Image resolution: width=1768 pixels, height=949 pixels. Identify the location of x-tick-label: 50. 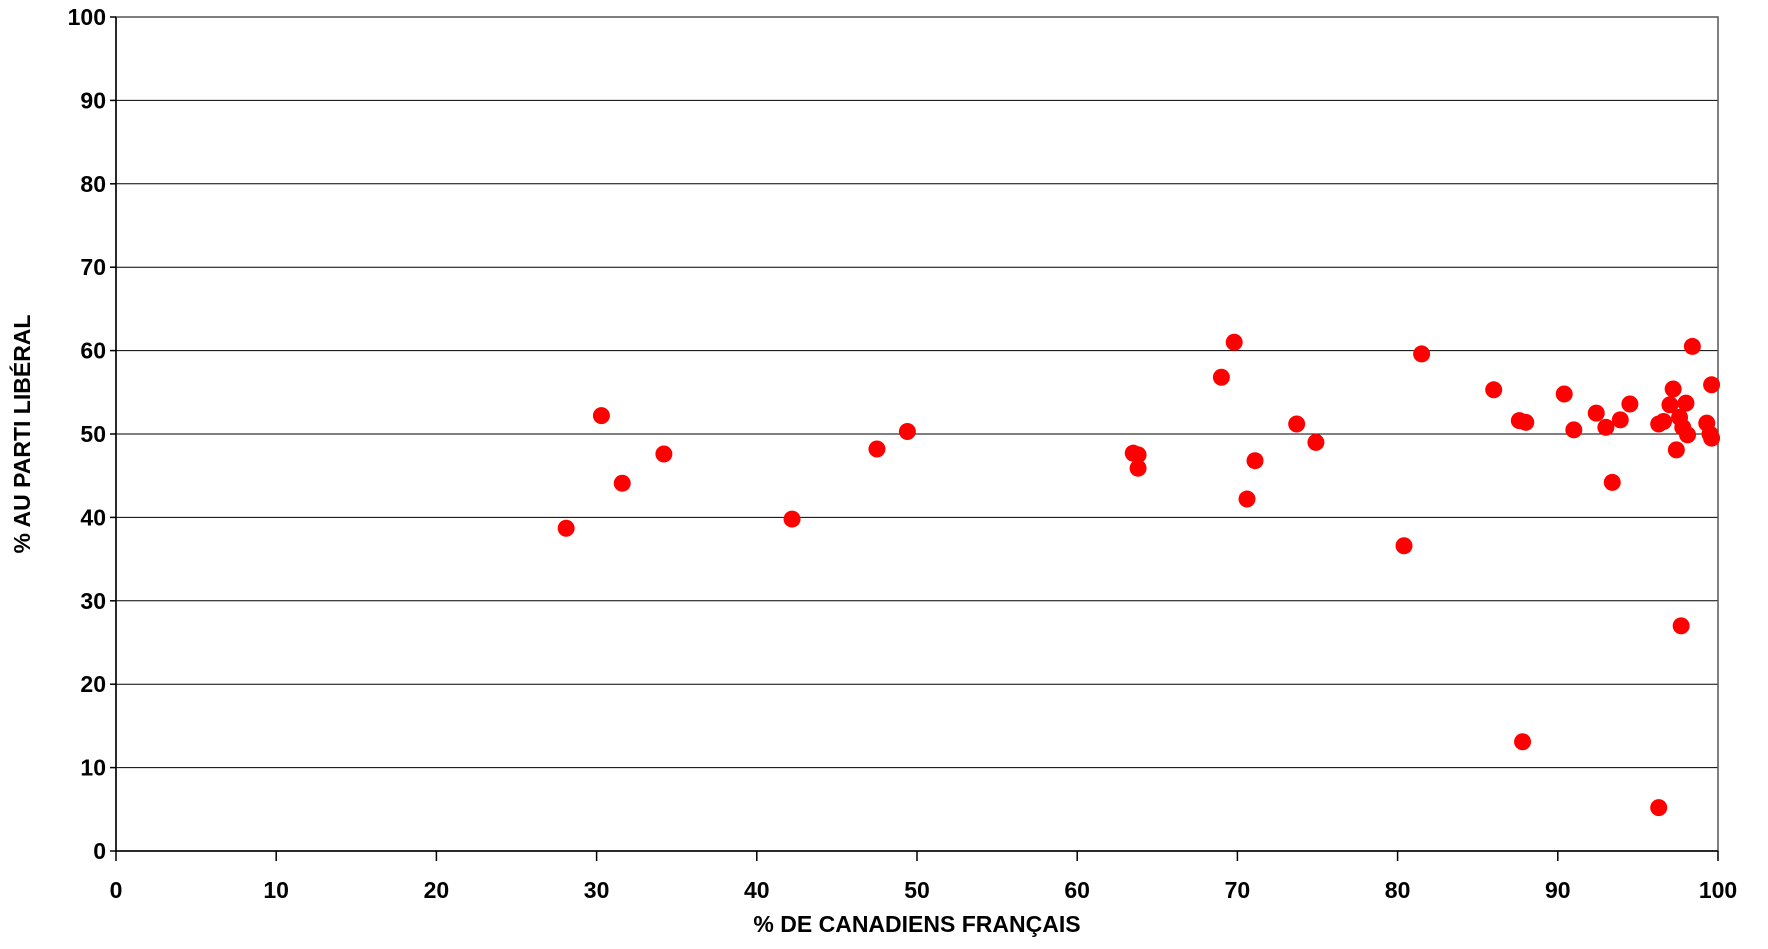
(917, 890).